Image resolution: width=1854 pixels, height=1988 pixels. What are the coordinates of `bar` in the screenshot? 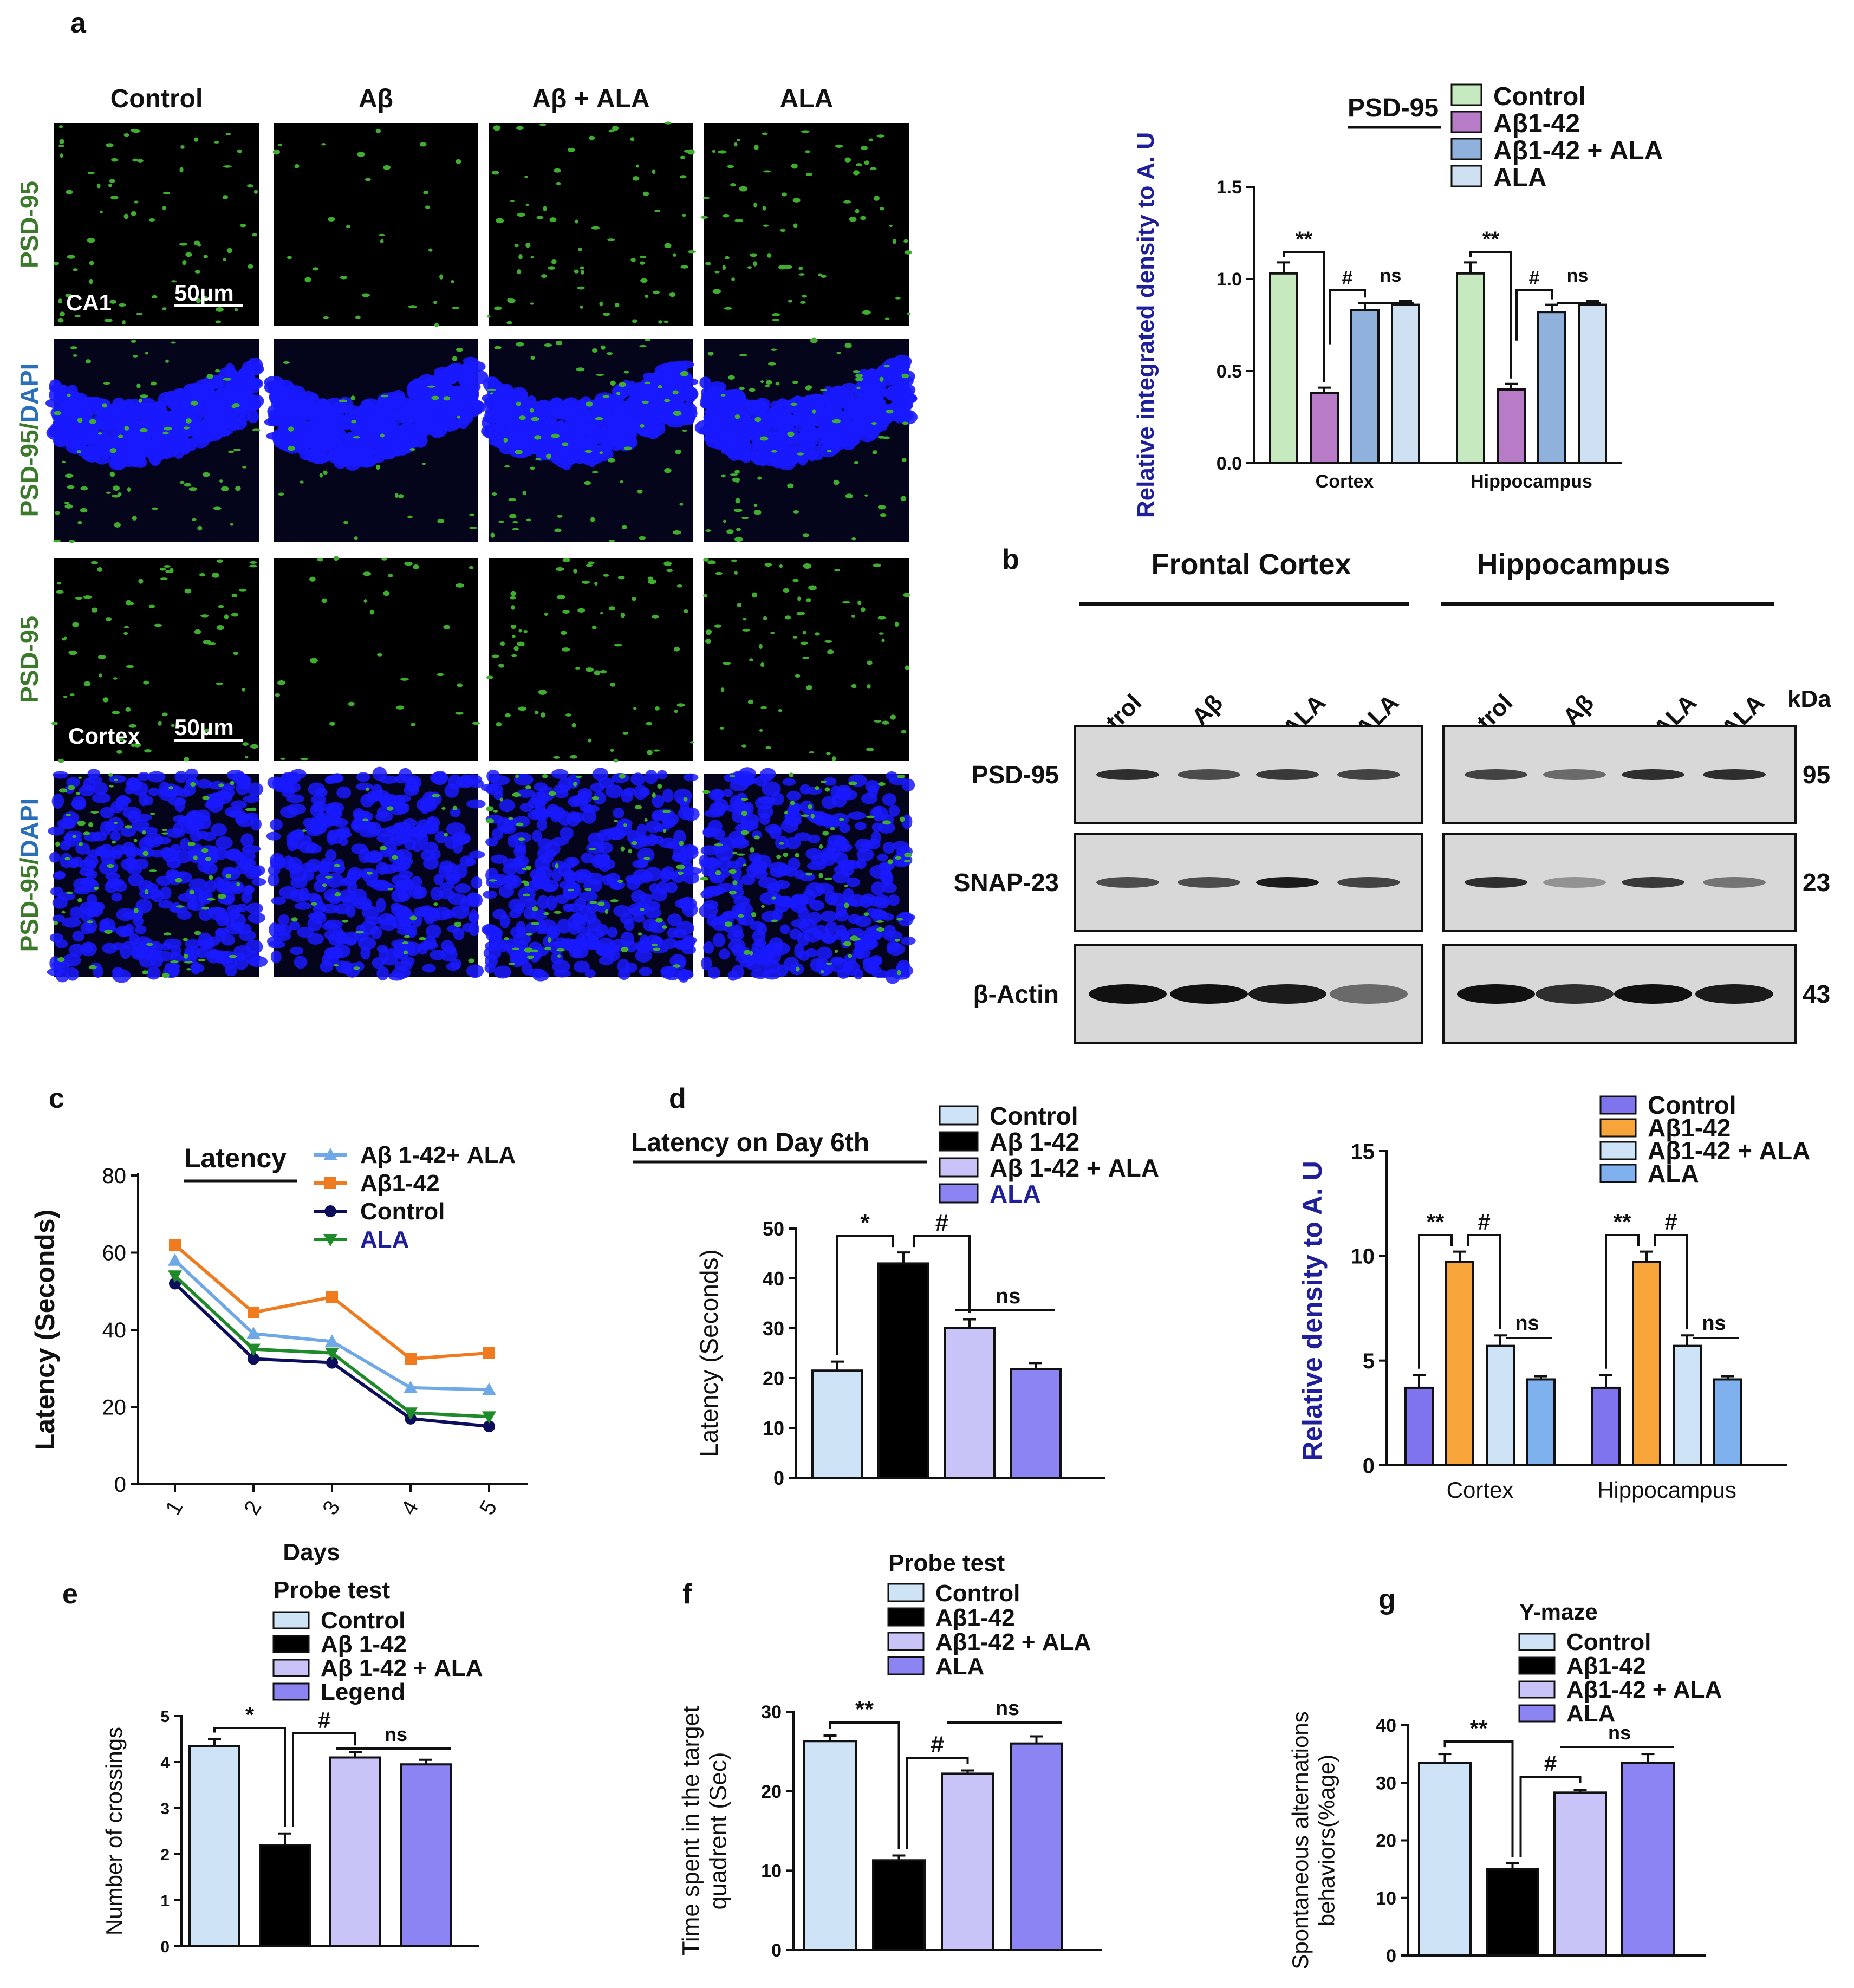 It's located at (1551, 387).